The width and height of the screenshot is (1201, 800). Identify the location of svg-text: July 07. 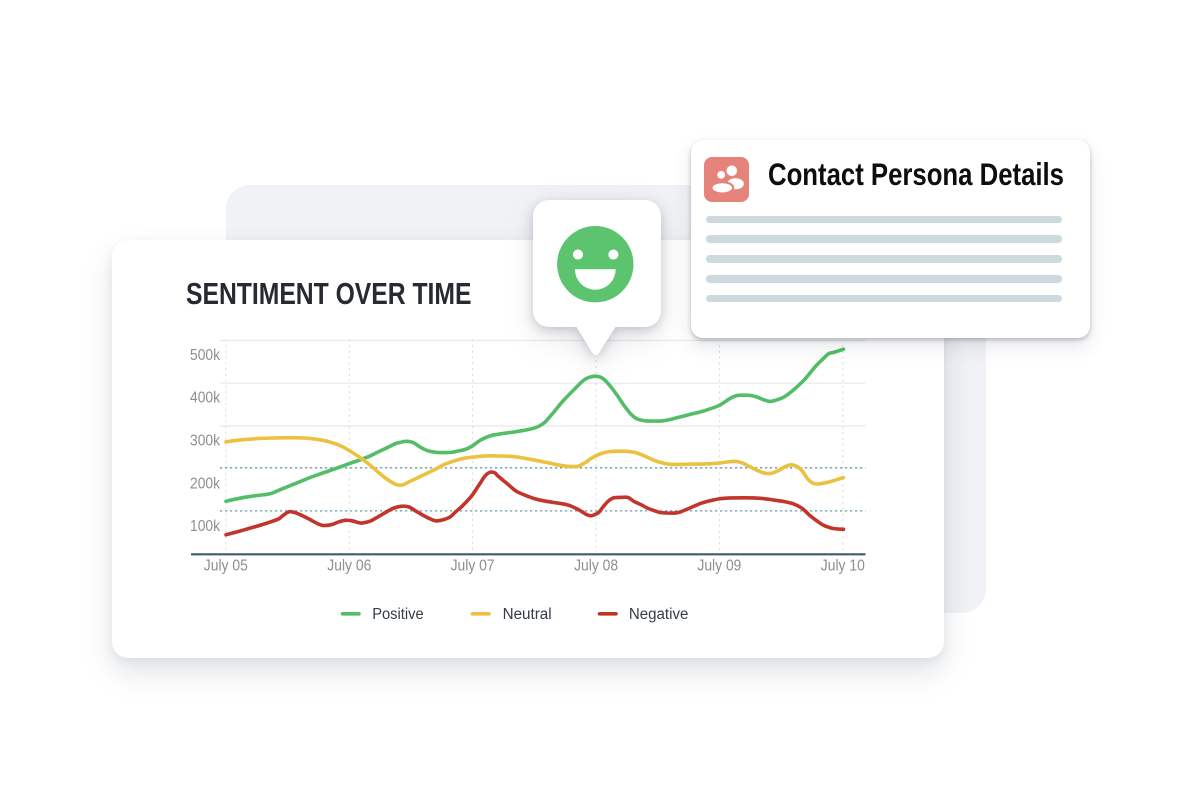
(473, 565).